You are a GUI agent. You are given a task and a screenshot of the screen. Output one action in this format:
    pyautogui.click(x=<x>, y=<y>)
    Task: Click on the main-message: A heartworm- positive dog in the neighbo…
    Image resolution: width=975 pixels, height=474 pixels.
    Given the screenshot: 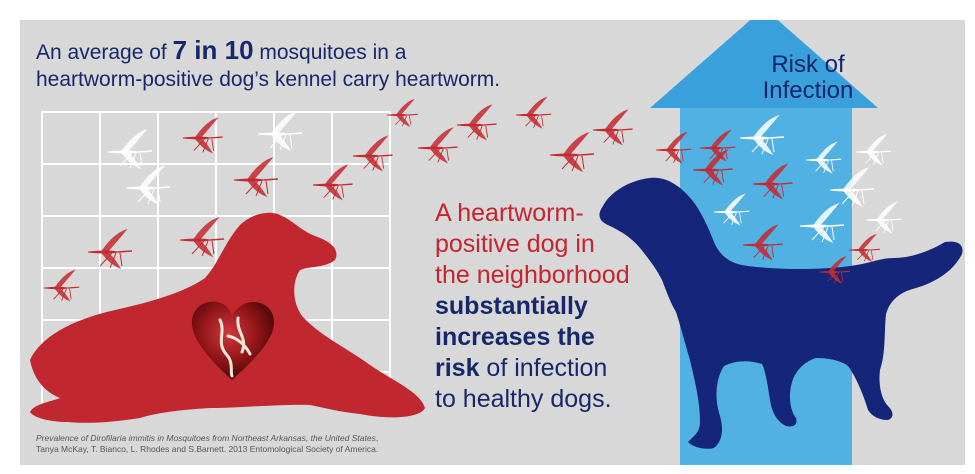 What is the action you would take?
    pyautogui.click(x=532, y=306)
    